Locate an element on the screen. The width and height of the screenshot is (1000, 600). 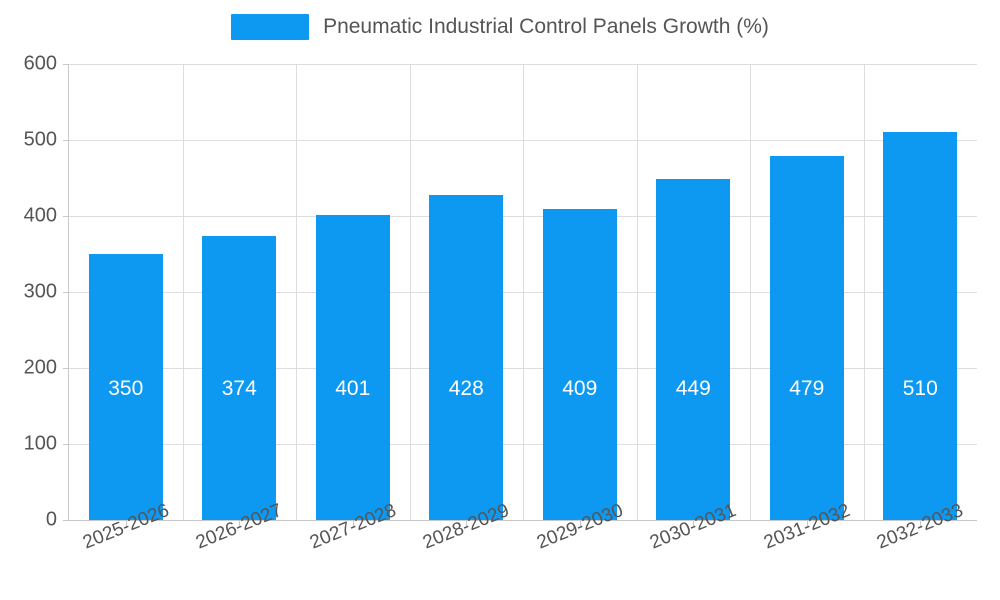
bar-value-label: 401 is located at coordinates (353, 388).